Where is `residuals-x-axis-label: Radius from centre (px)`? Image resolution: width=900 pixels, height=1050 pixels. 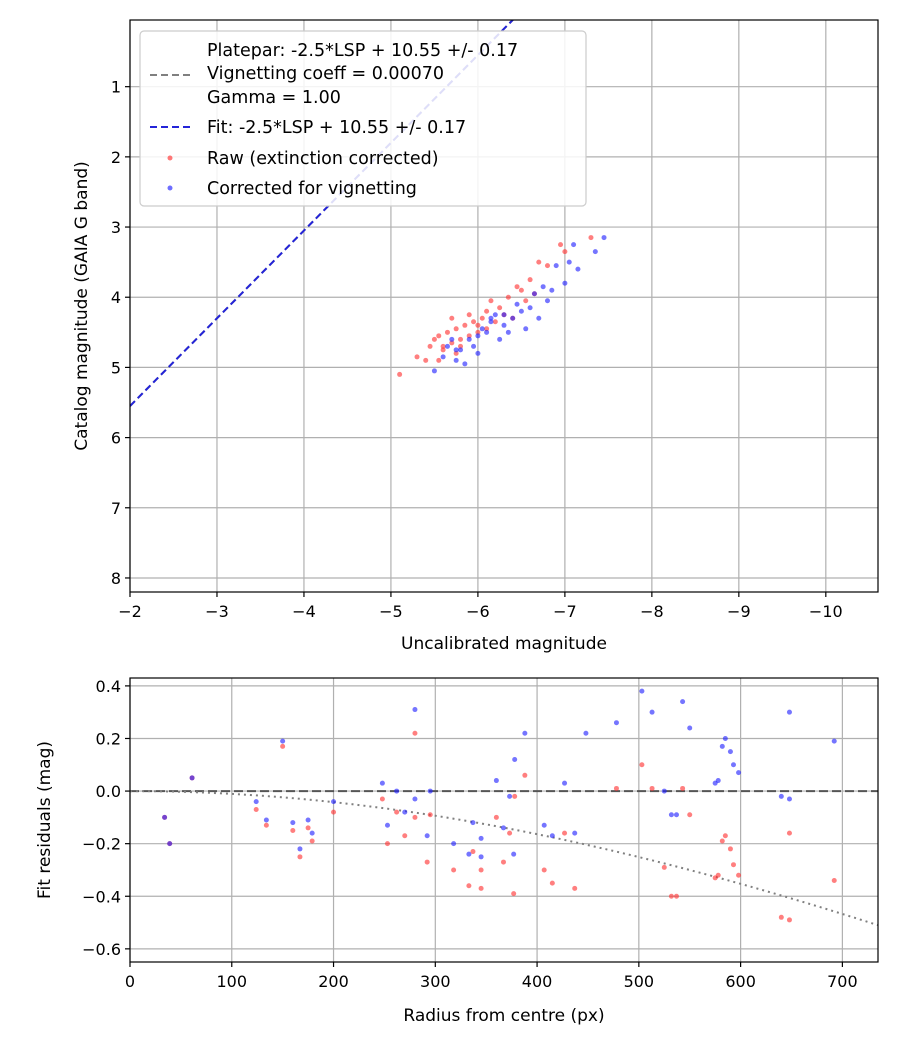
residuals-x-axis-label: Radius from centre (px) is located at coordinates (503, 1016).